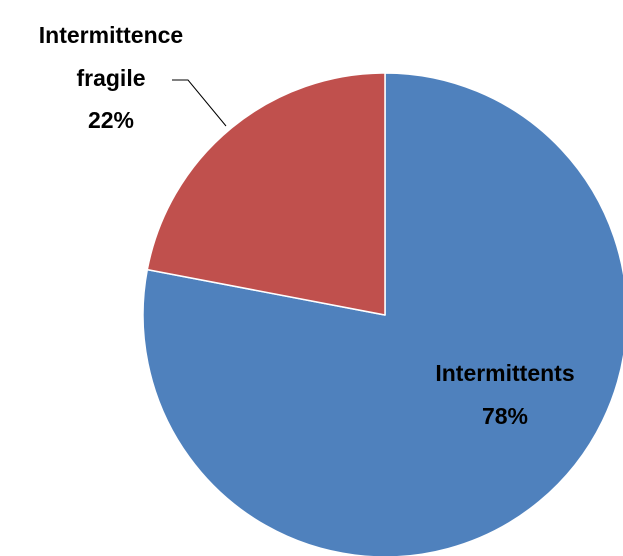 This screenshot has width=623, height=556. What do you see at coordinates (111, 35) in the screenshot?
I see `slice-name-label-intermittence-fragile: Intermittence` at bounding box center [111, 35].